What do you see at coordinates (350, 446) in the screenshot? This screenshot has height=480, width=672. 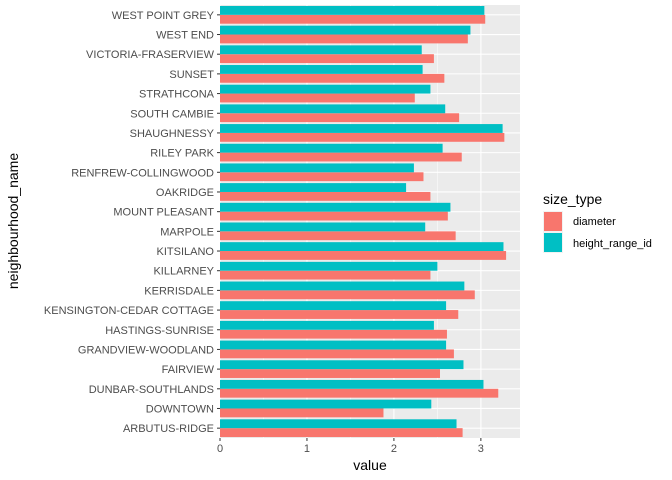 I see `x-axis-ticks: 0 1 2 3` at bounding box center [350, 446].